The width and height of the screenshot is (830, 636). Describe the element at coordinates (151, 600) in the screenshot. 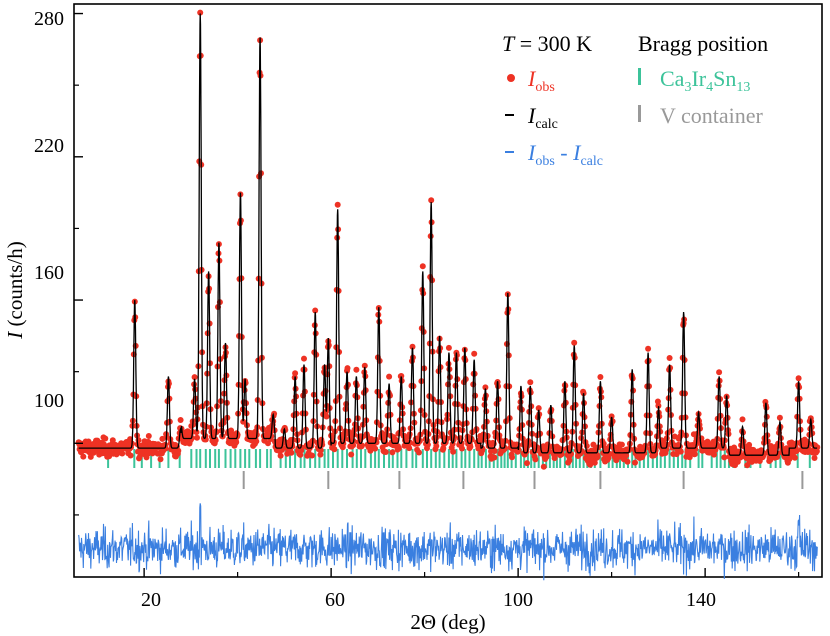

I see `xtick-label-20: 20` at that location.